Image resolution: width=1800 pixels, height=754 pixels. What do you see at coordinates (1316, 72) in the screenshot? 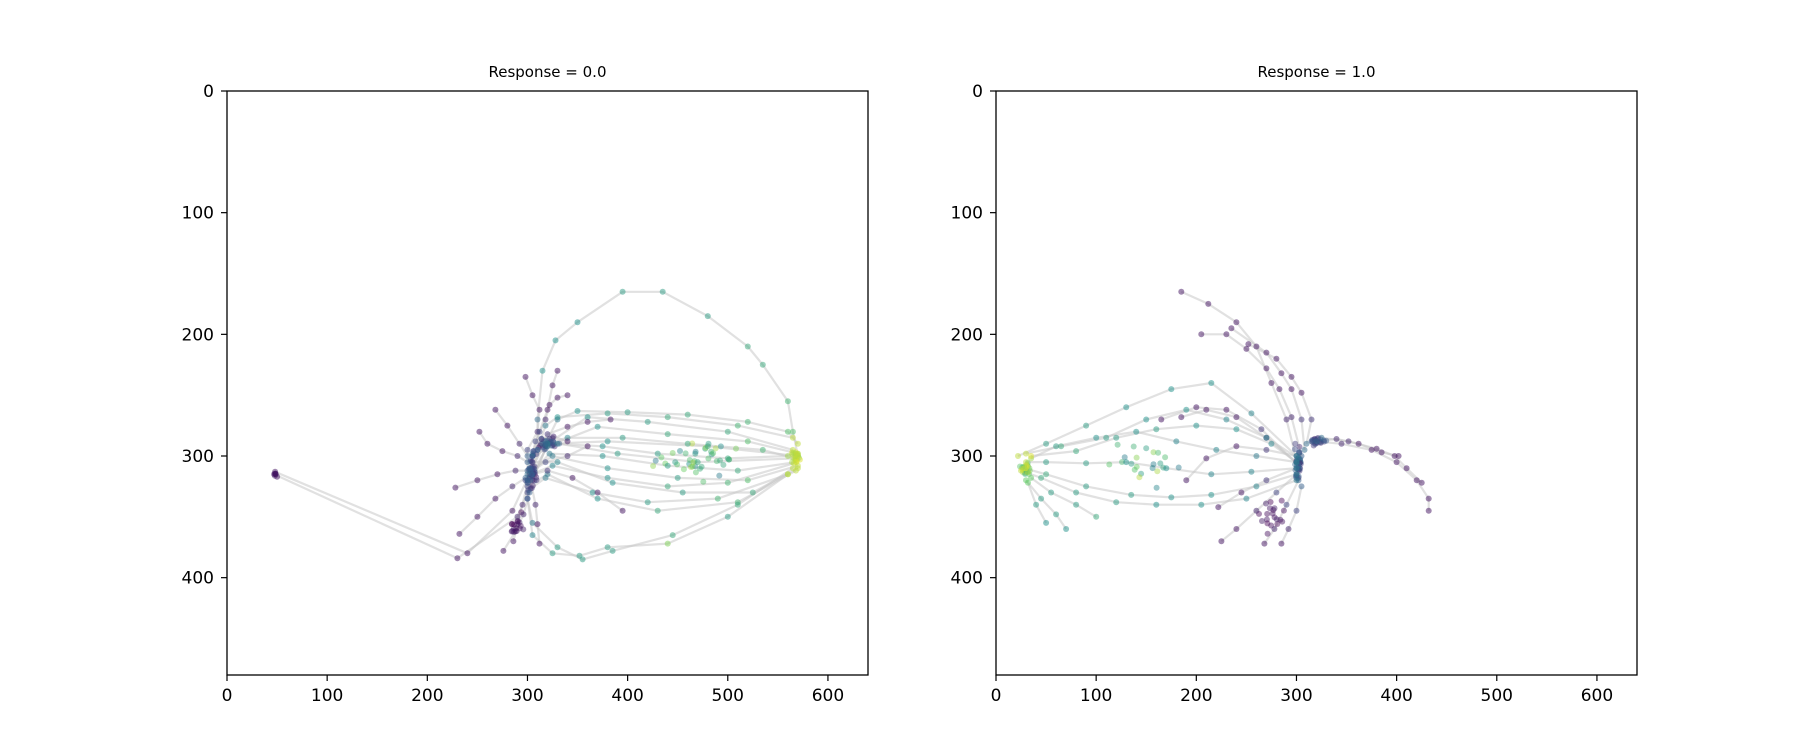
I see `chart-title: Response = 1.0` at bounding box center [1316, 72].